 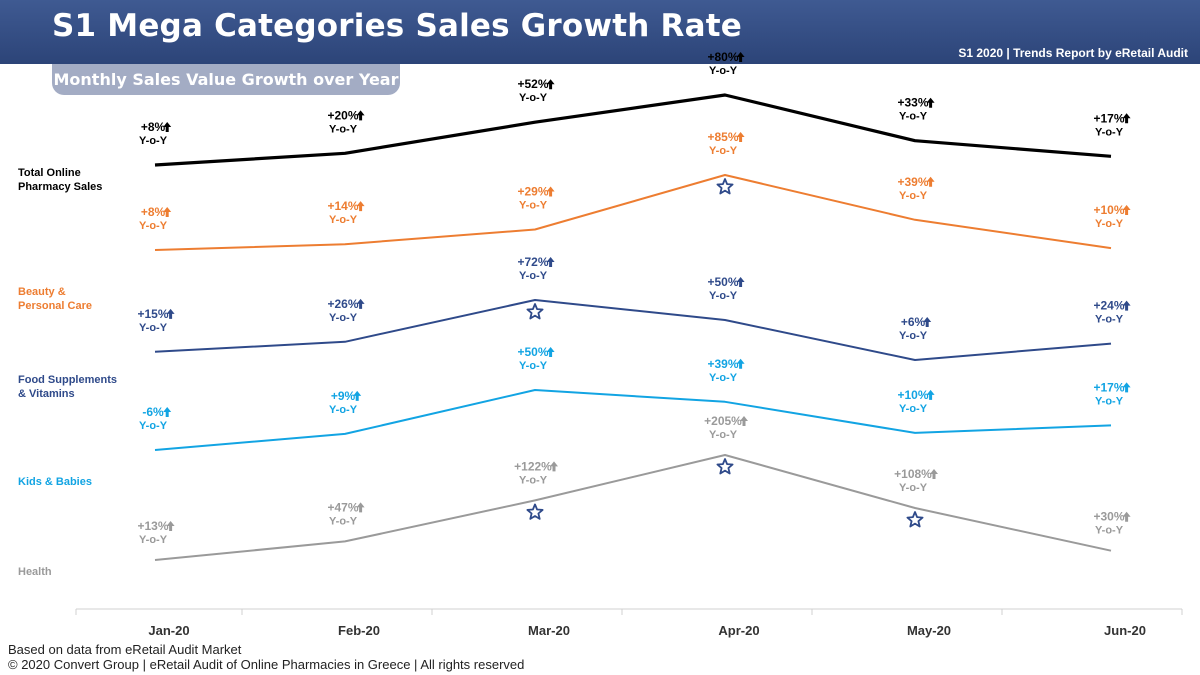 What do you see at coordinates (168, 630) in the screenshot?
I see `x-tick-label: Jan-20` at bounding box center [168, 630].